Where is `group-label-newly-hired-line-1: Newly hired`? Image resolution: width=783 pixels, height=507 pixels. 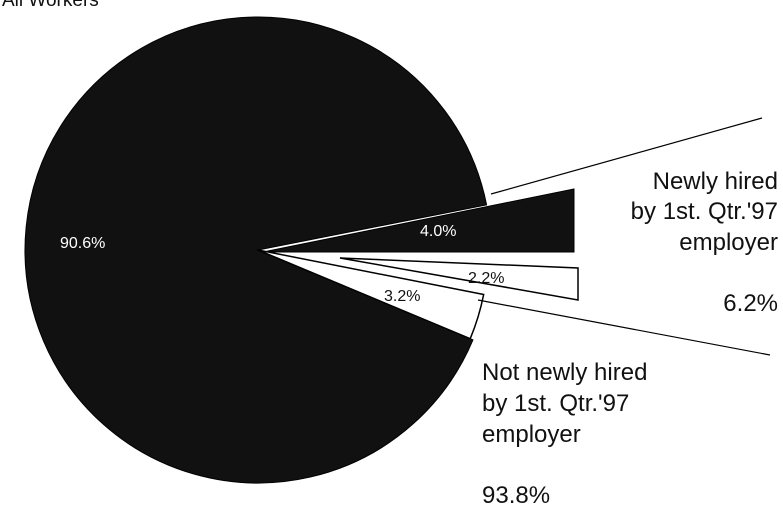 group-label-newly-hired-line-1: Newly hired is located at coordinates (715, 181).